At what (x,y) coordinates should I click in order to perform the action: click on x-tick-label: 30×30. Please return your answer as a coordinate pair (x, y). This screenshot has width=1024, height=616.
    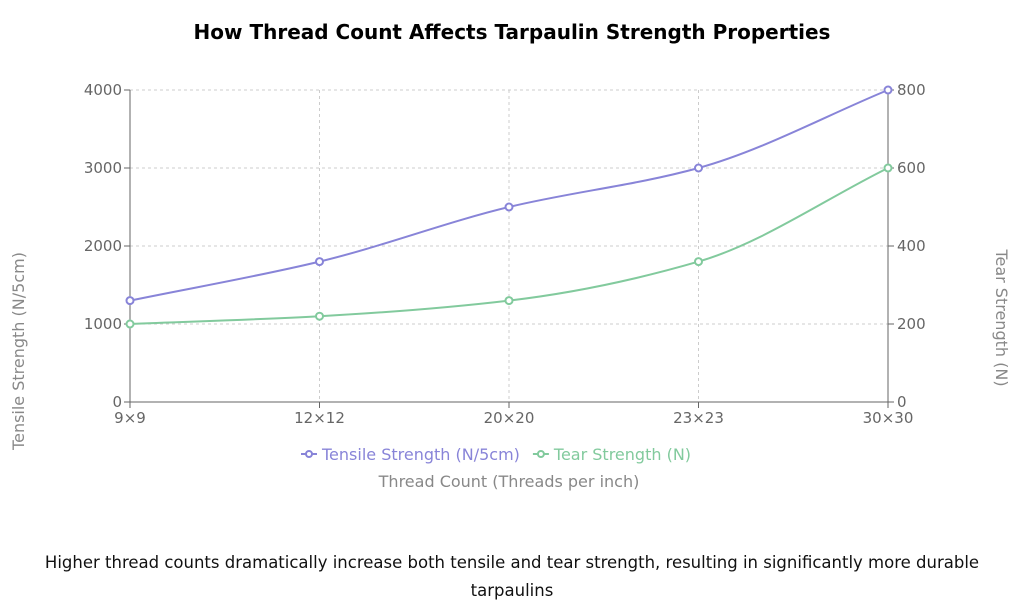
    Looking at the image, I should click on (888, 418).